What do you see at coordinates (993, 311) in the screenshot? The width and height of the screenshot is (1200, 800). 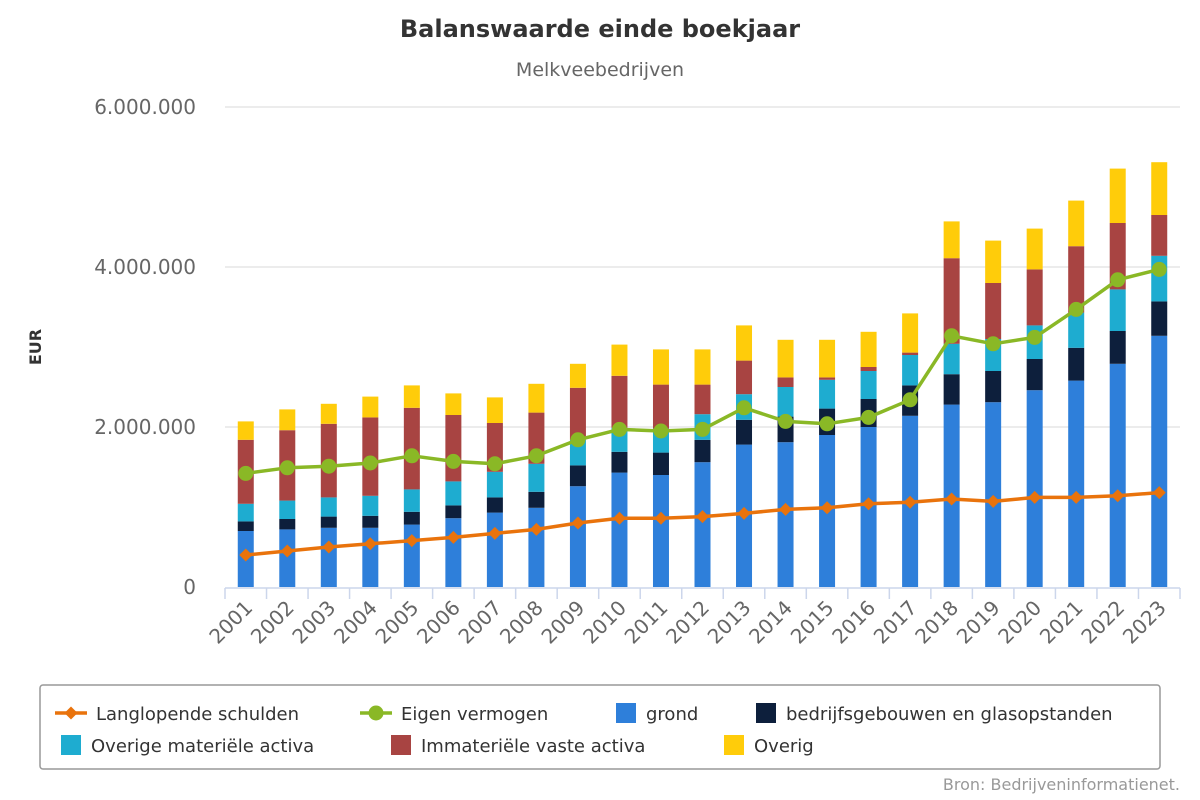 I see `bar-immateri-le-vaste-activa-2019` at bounding box center [993, 311].